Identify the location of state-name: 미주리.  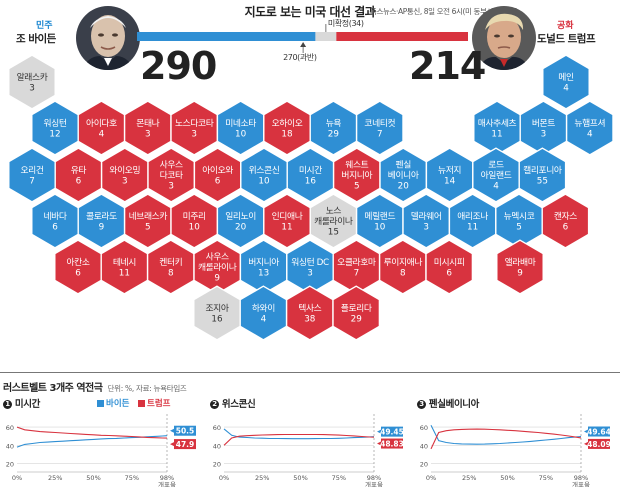
(194, 216).